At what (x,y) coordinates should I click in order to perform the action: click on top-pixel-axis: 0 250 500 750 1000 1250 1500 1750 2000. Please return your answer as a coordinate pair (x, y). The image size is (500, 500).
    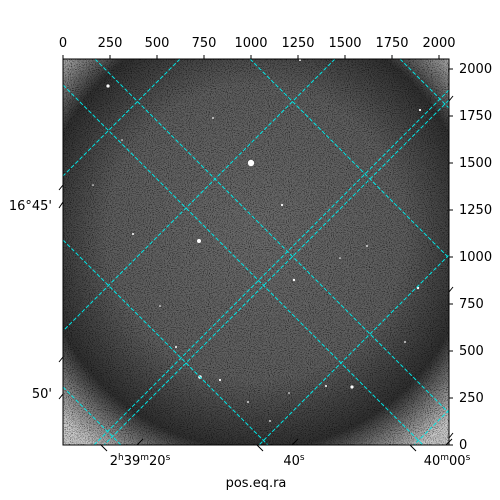
    Looking at the image, I should click on (257, 47).